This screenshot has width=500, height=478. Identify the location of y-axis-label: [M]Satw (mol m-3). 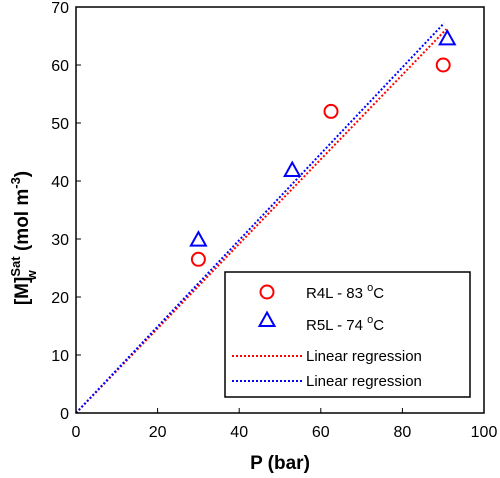
(23, 238).